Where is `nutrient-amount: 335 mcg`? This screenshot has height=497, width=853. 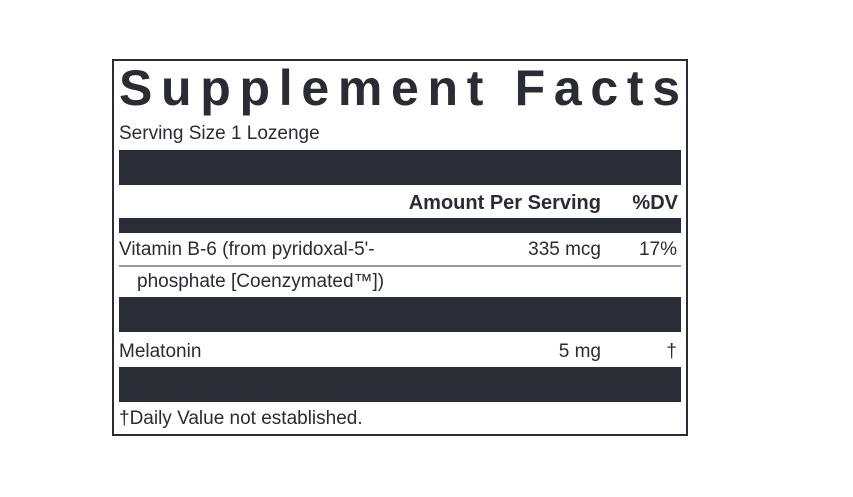
nutrient-amount: 335 mcg is located at coordinates (564, 249).